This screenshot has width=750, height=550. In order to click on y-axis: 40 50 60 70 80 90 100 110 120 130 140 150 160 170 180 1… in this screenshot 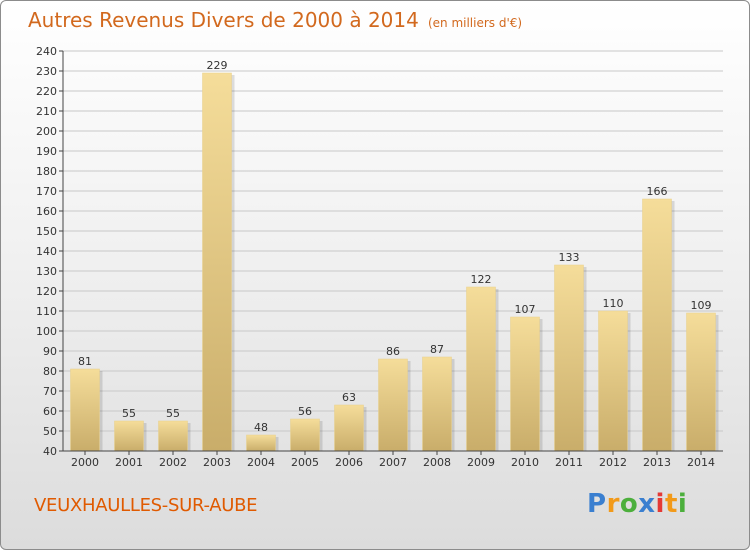, I will do `click(50, 251)`.